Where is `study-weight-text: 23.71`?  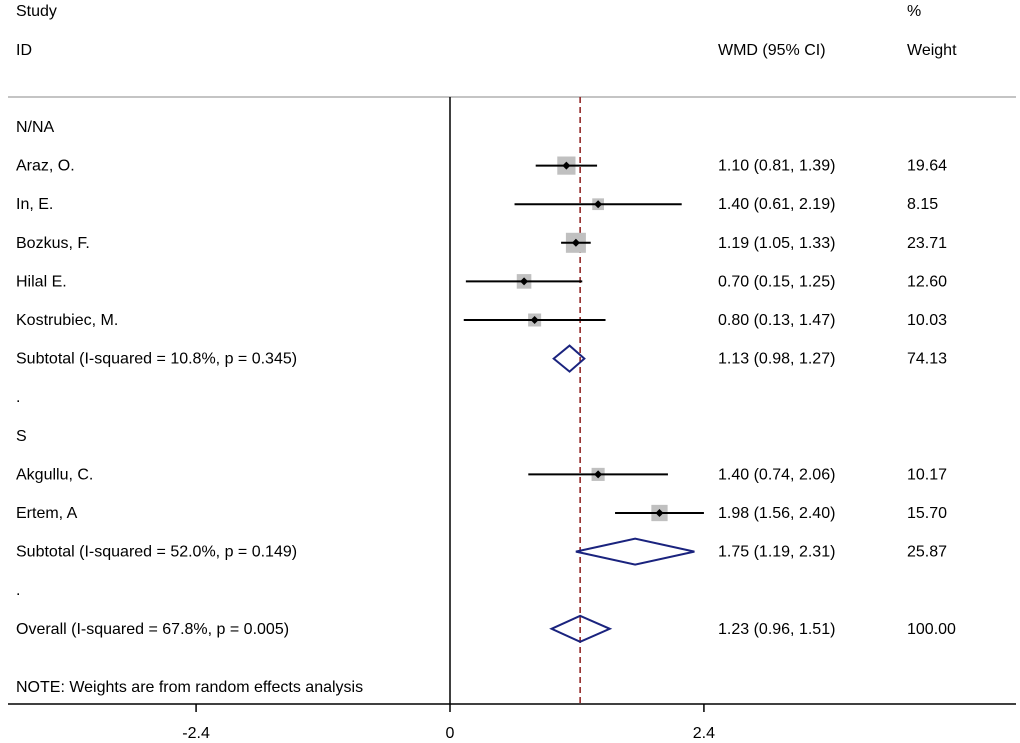 study-weight-text: 23.71 is located at coordinates (927, 243).